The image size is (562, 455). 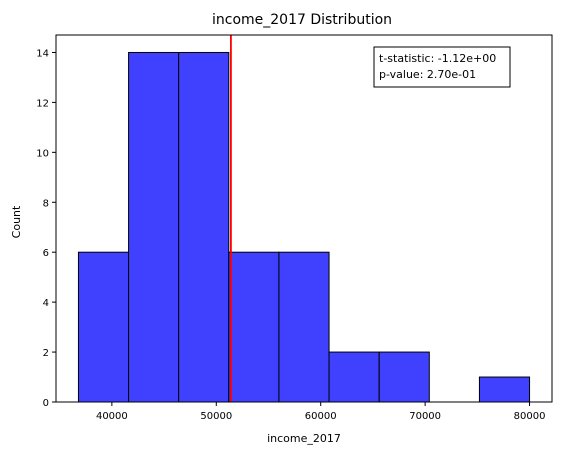 I want to click on t-statistic-text: t-statistic: -1.12e+00, so click(x=437, y=58).